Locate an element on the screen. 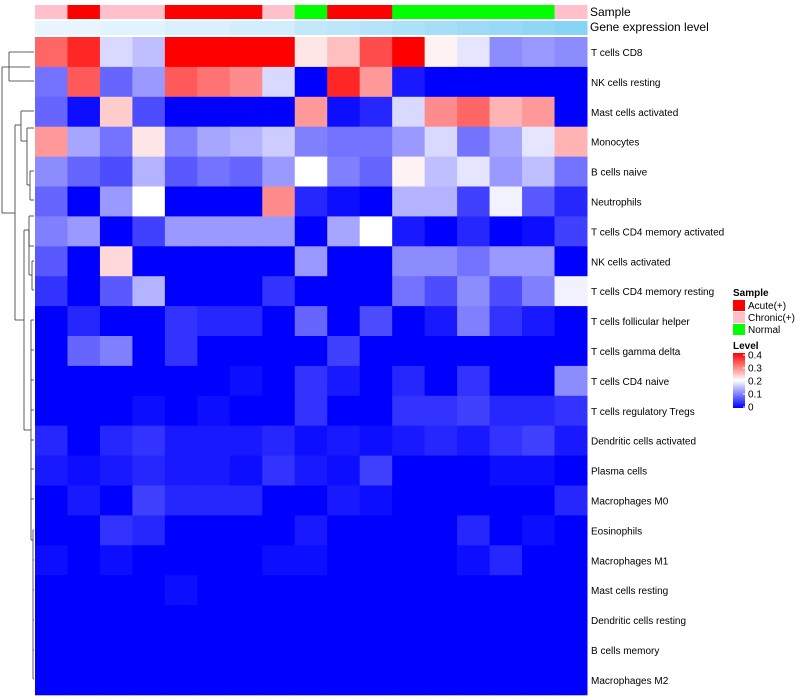 The width and height of the screenshot is (800, 700). row-label: Mast cells resting is located at coordinates (629, 591).